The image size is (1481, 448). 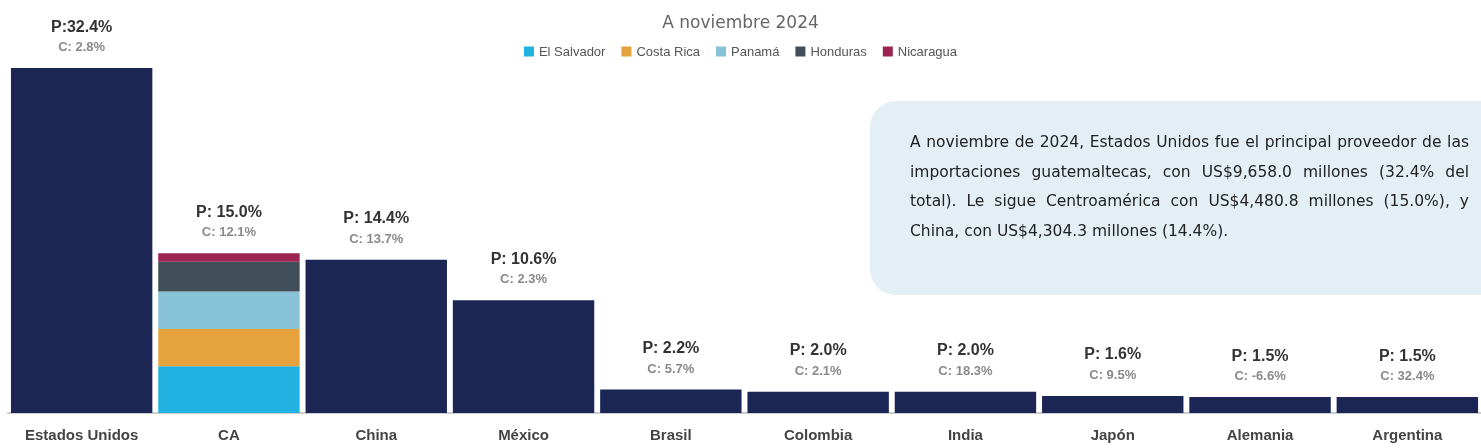 I want to click on annotation: C: 18.3%, so click(x=965, y=370).